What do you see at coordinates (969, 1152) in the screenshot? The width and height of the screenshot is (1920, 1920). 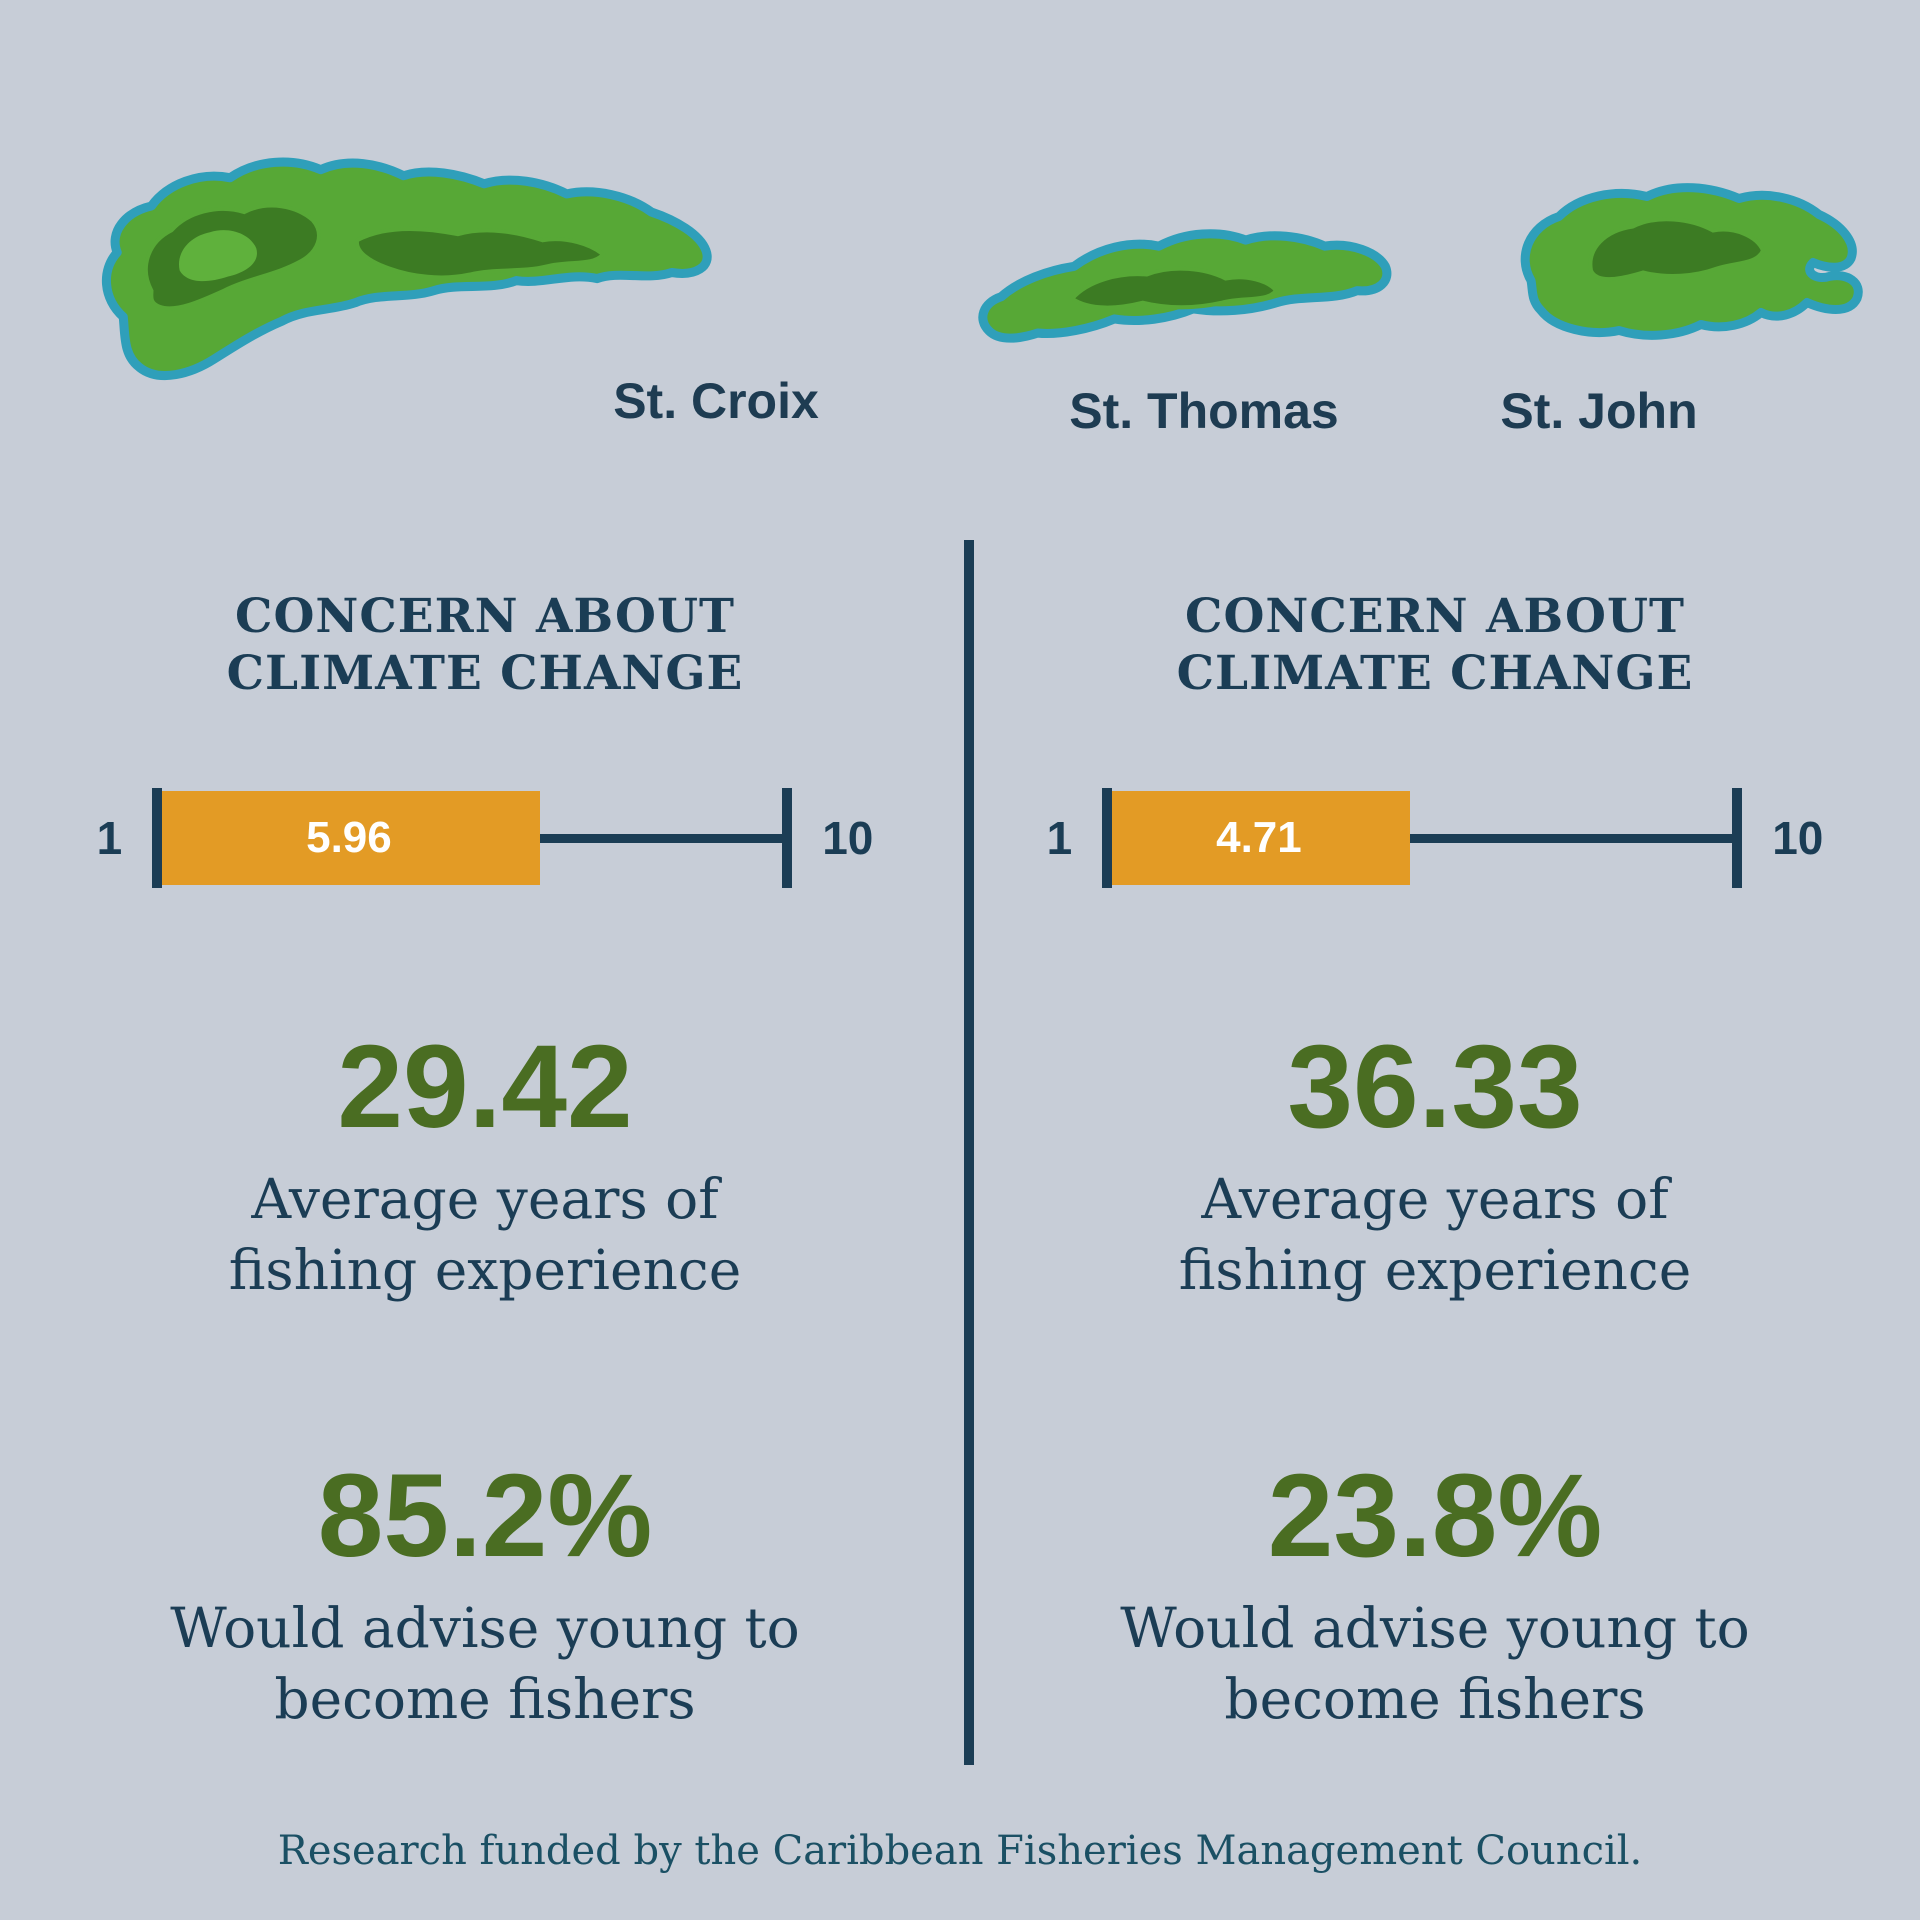 I see `column-divider` at bounding box center [969, 1152].